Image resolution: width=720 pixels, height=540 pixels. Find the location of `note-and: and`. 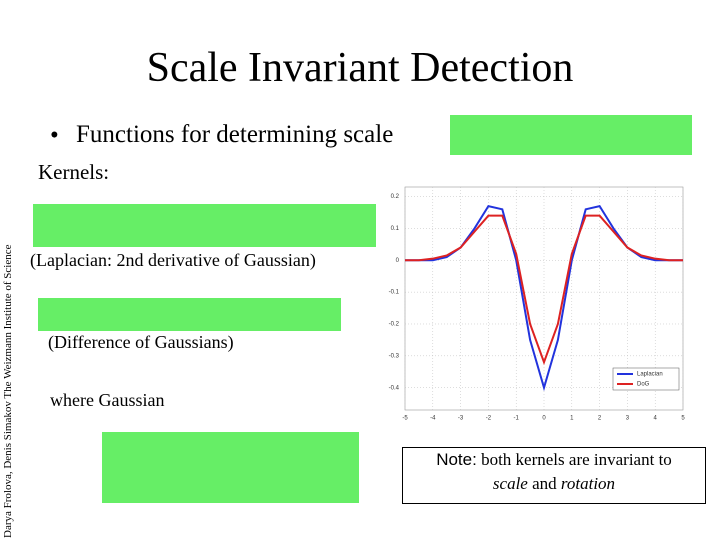

note-and: and is located at coordinates (544, 483).